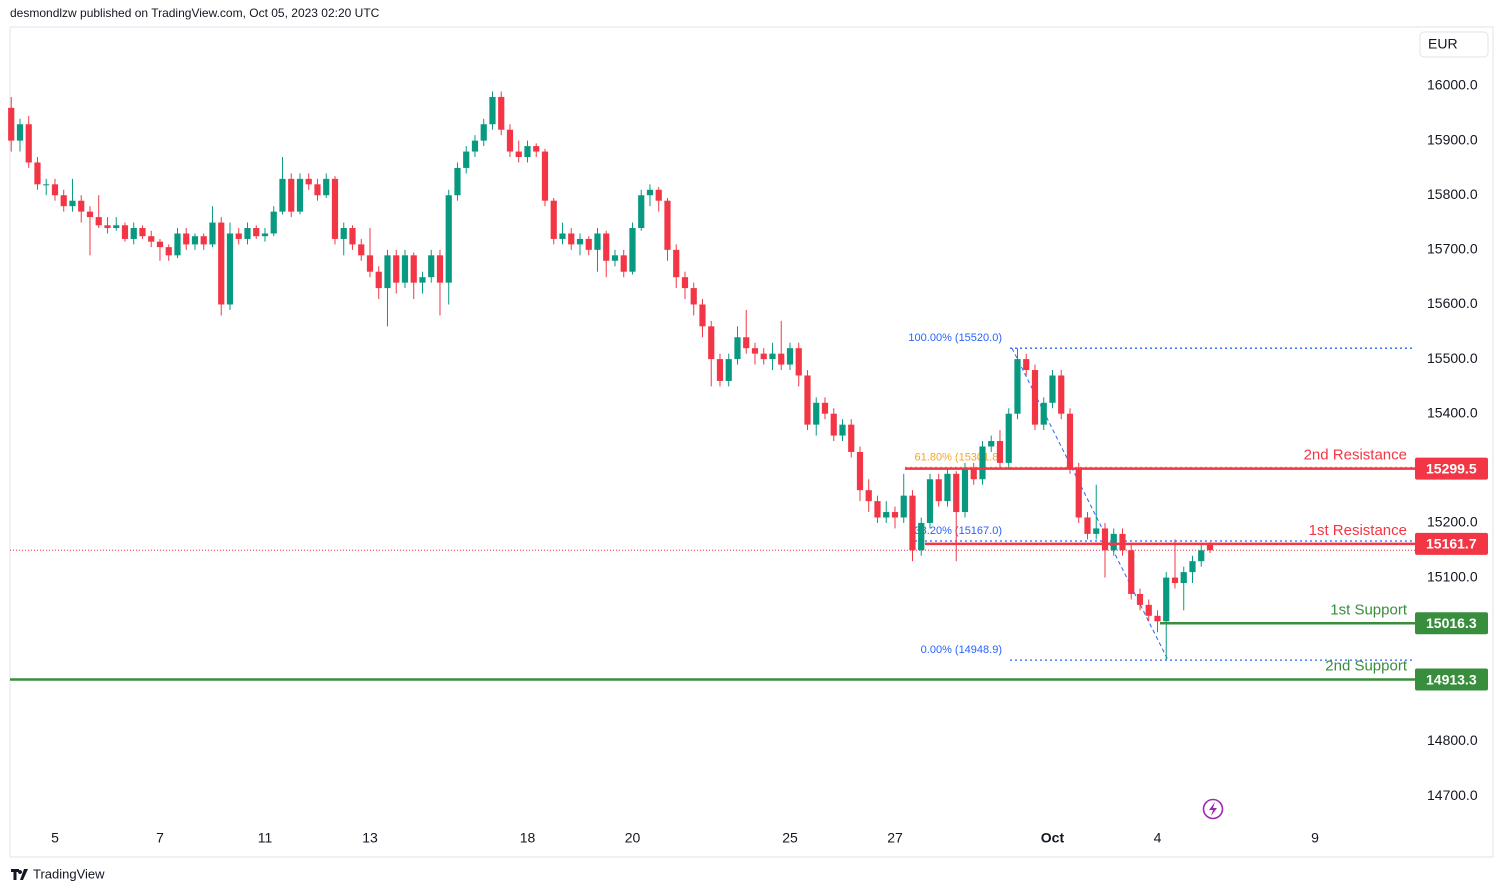  Describe the element at coordinates (1443, 44) in the screenshot. I see `currency: EUR` at that location.